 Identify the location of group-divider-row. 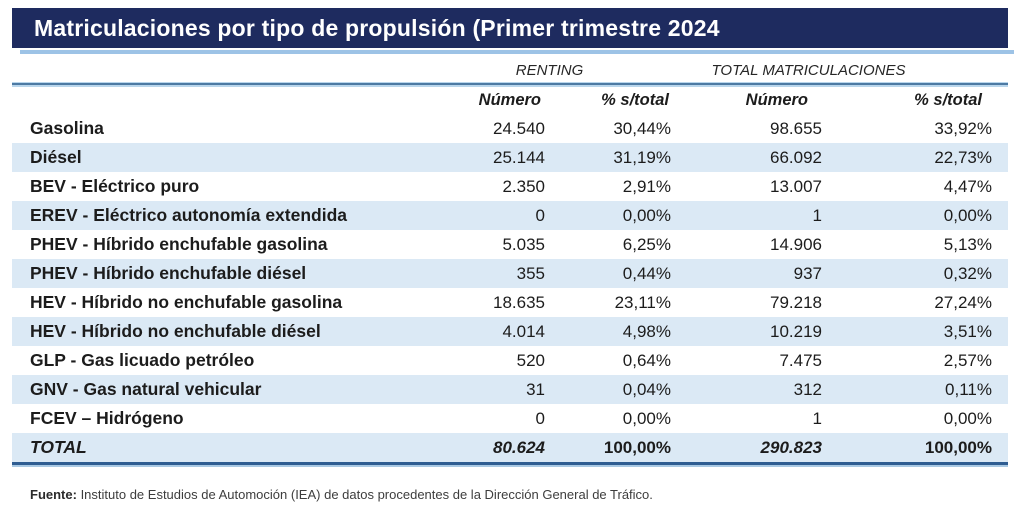
(510, 84).